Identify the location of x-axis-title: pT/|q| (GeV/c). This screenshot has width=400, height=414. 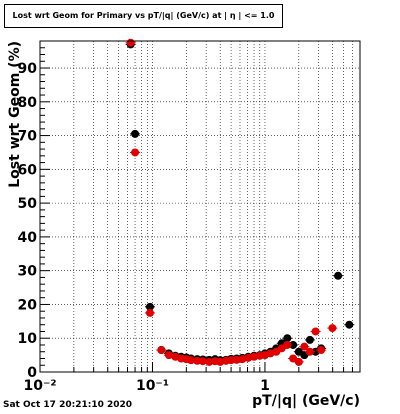
(306, 401).